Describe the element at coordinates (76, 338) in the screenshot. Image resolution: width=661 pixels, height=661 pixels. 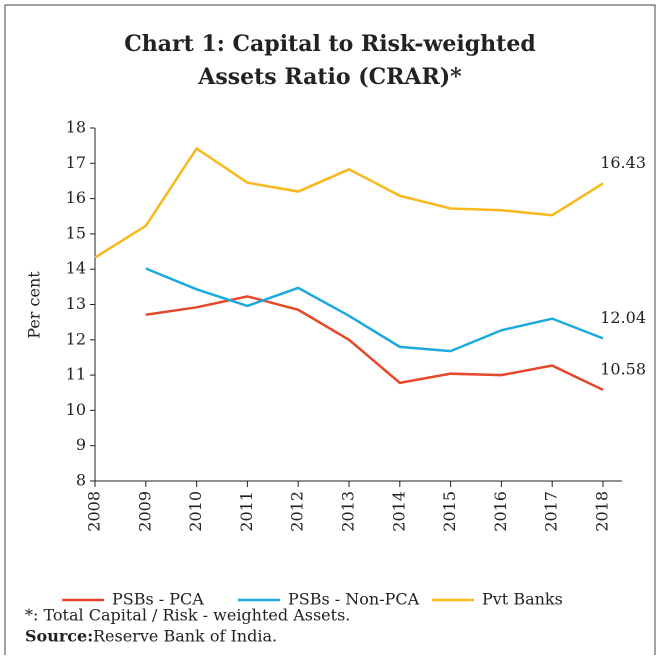
I see `y-tick-label: 12` at that location.